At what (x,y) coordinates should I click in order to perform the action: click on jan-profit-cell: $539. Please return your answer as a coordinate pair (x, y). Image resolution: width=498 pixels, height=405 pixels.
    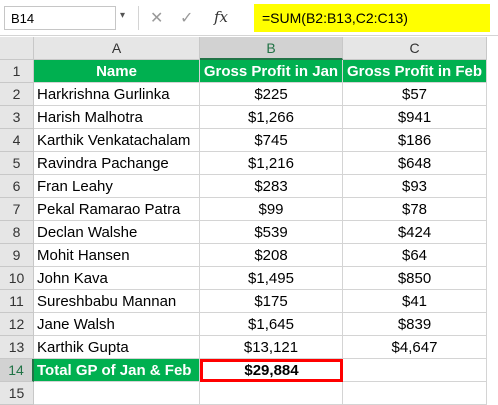
    Looking at the image, I should click on (271, 232).